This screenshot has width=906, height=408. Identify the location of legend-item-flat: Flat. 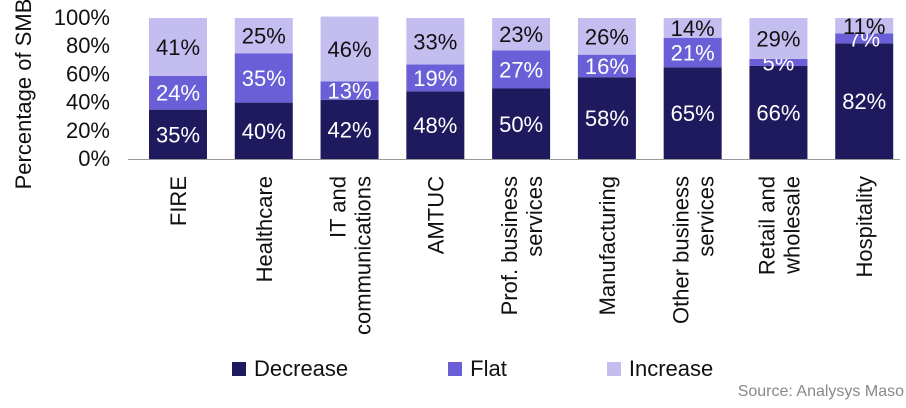
(477, 369).